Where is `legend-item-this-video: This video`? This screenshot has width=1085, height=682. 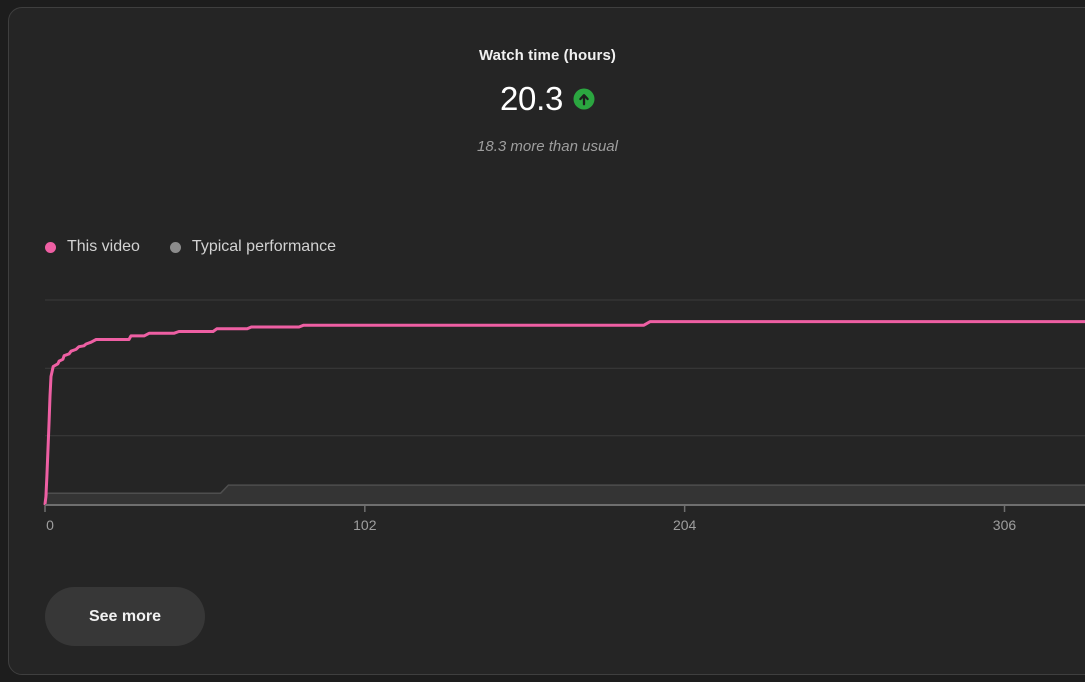
legend-item-this-video: This video is located at coordinates (92, 247).